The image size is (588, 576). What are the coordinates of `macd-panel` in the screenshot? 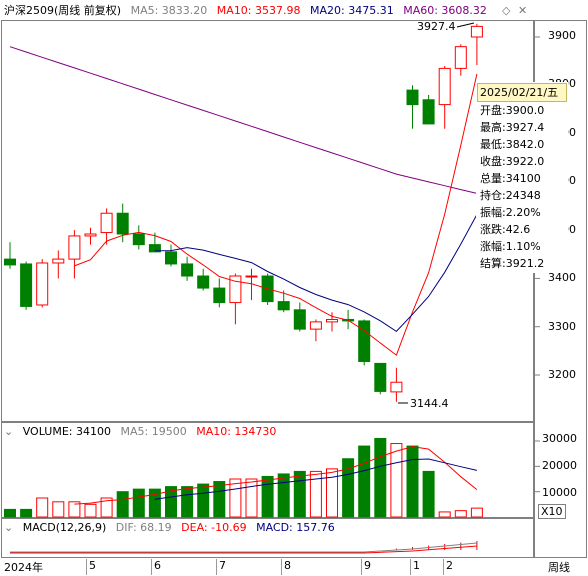 It's located at (267, 538).